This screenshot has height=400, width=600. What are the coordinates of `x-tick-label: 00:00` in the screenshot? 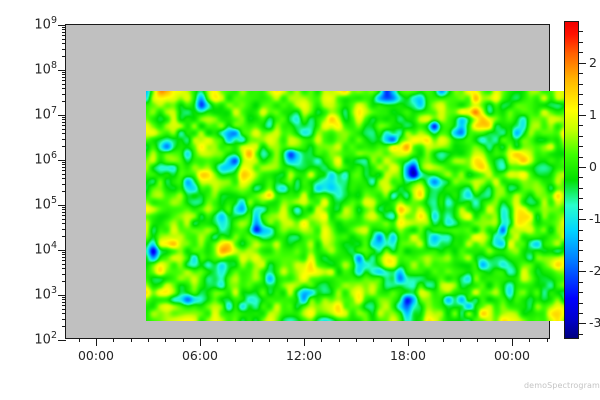 It's located at (512, 355).